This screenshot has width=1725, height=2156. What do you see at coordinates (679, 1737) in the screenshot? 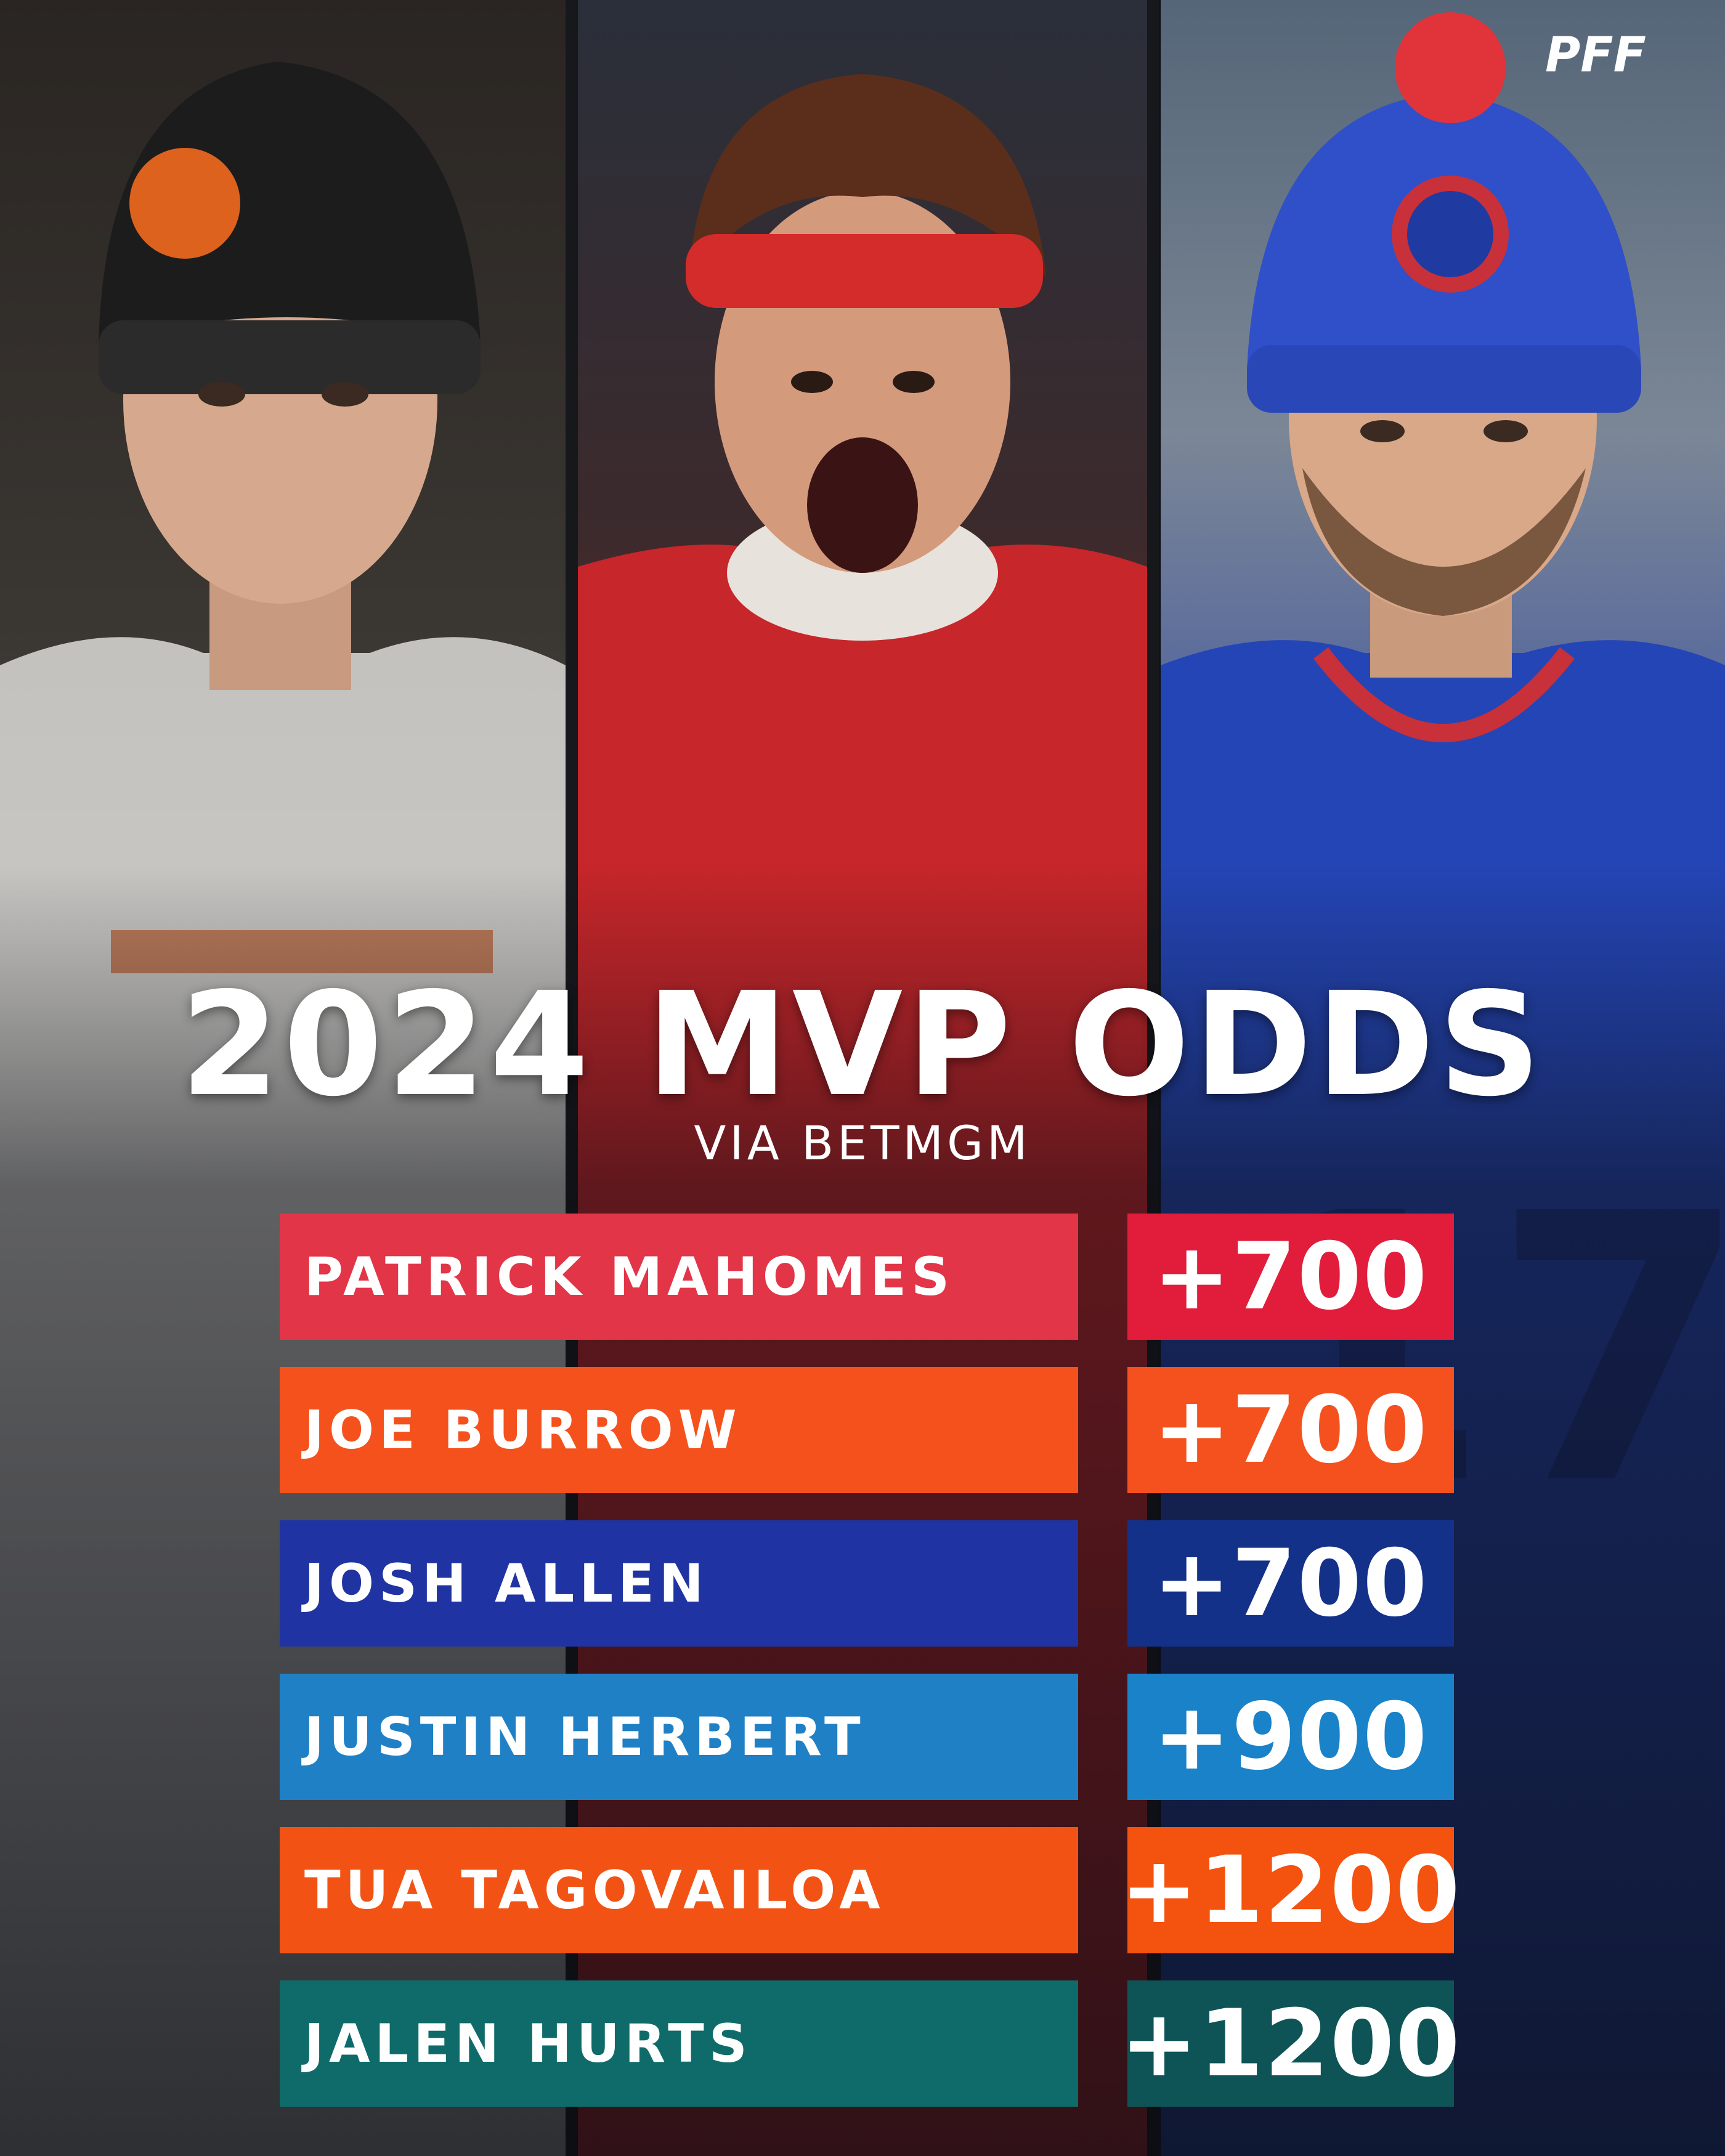
I see `player-name: JUSTIN HERBERT` at bounding box center [679, 1737].